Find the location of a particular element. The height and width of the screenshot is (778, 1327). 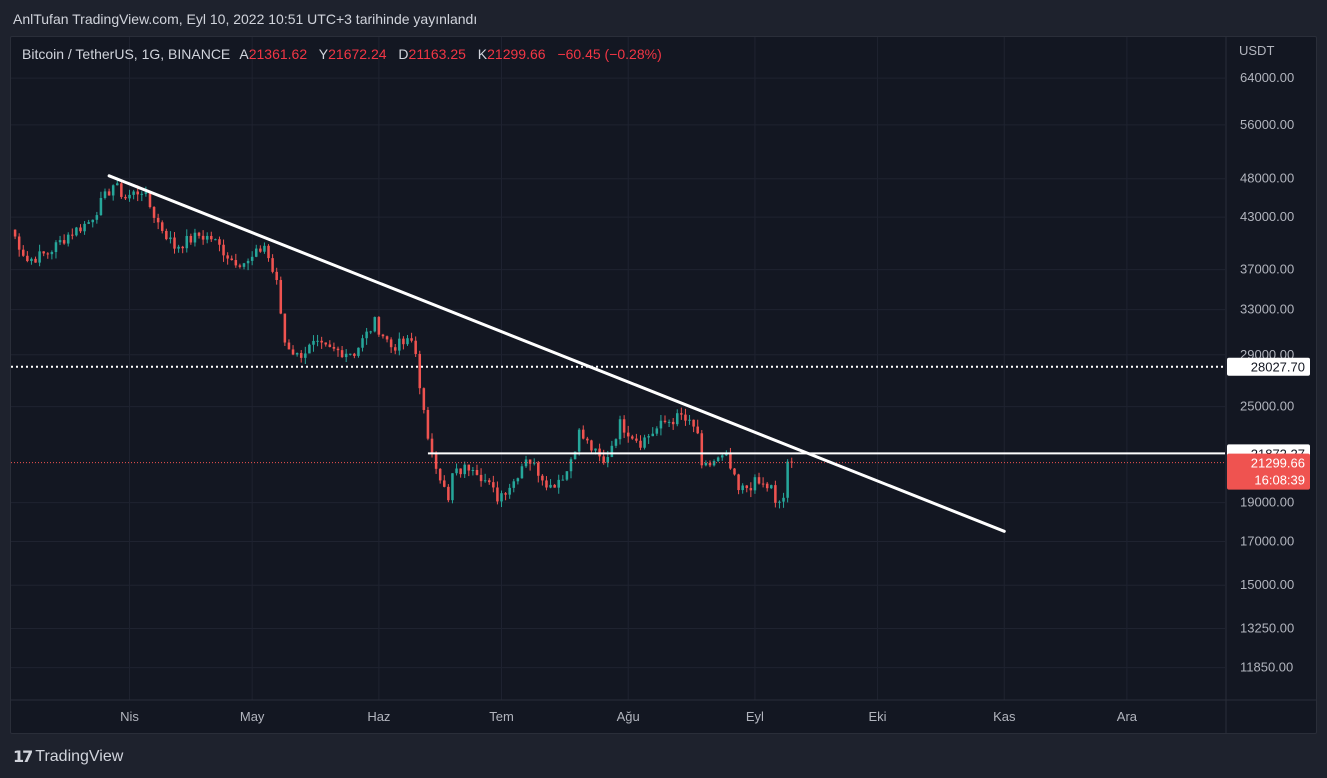

high-value: 21672.24 is located at coordinates (357, 54).